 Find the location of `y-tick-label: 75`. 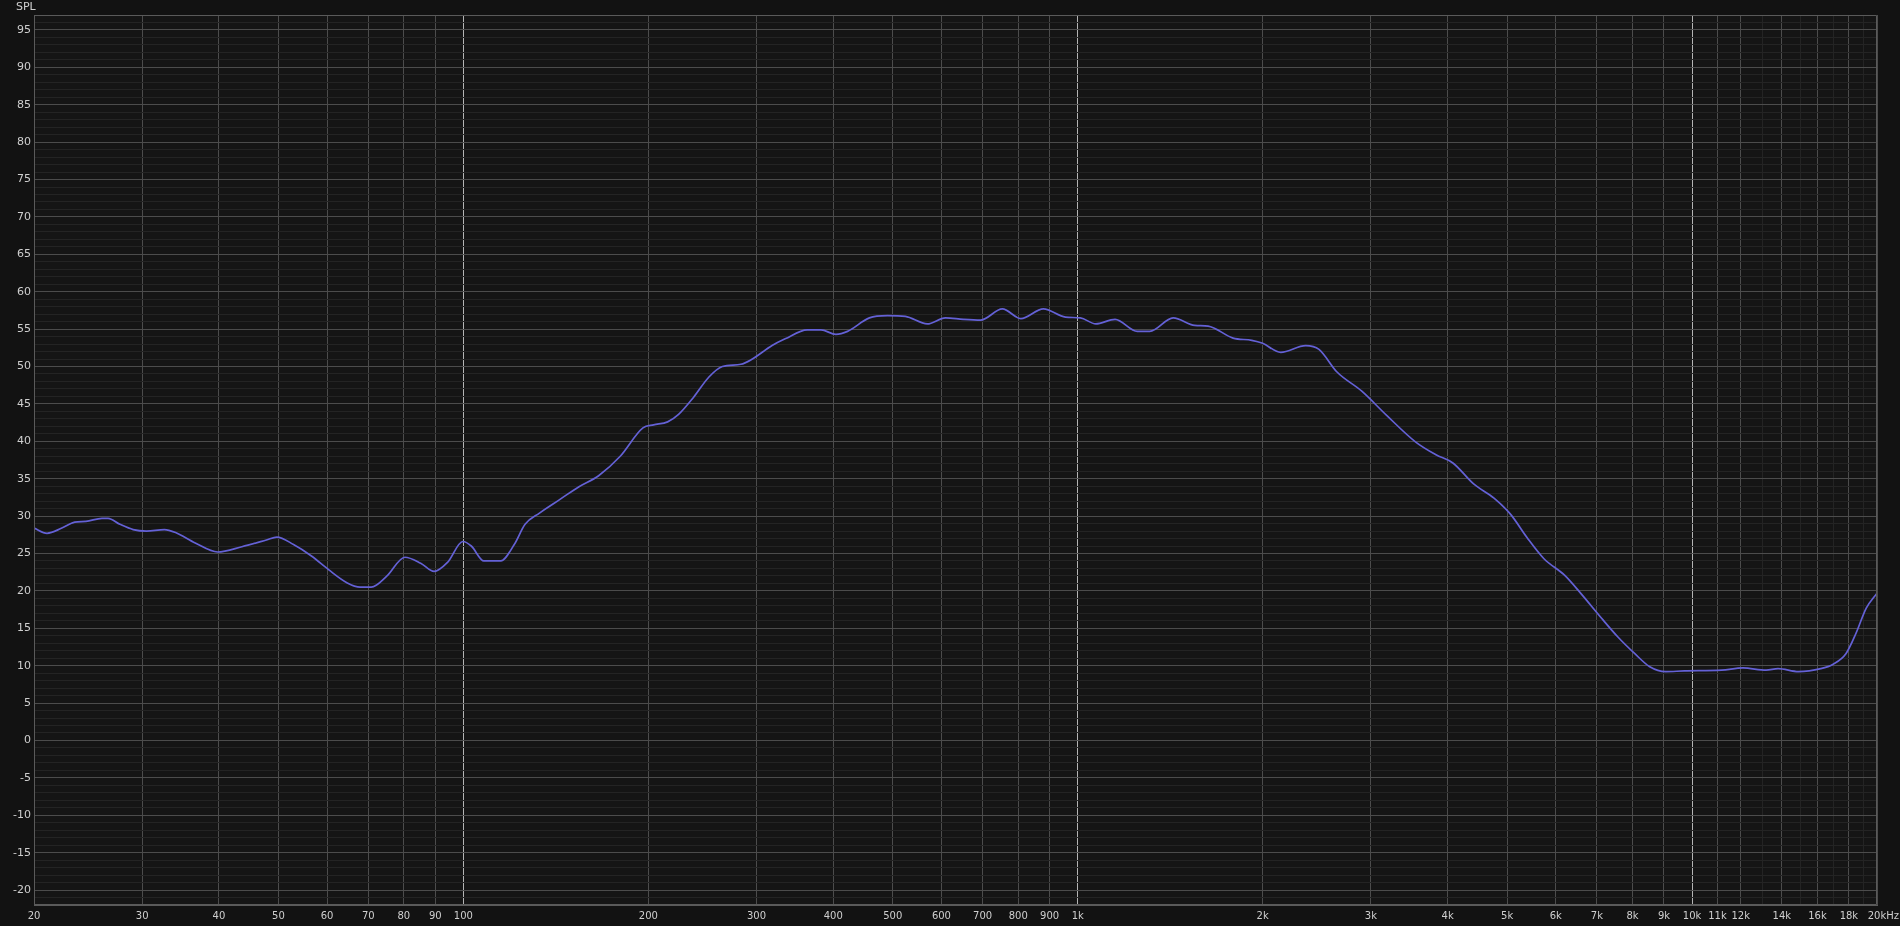

y-tick-label: 75 is located at coordinates (24, 179).